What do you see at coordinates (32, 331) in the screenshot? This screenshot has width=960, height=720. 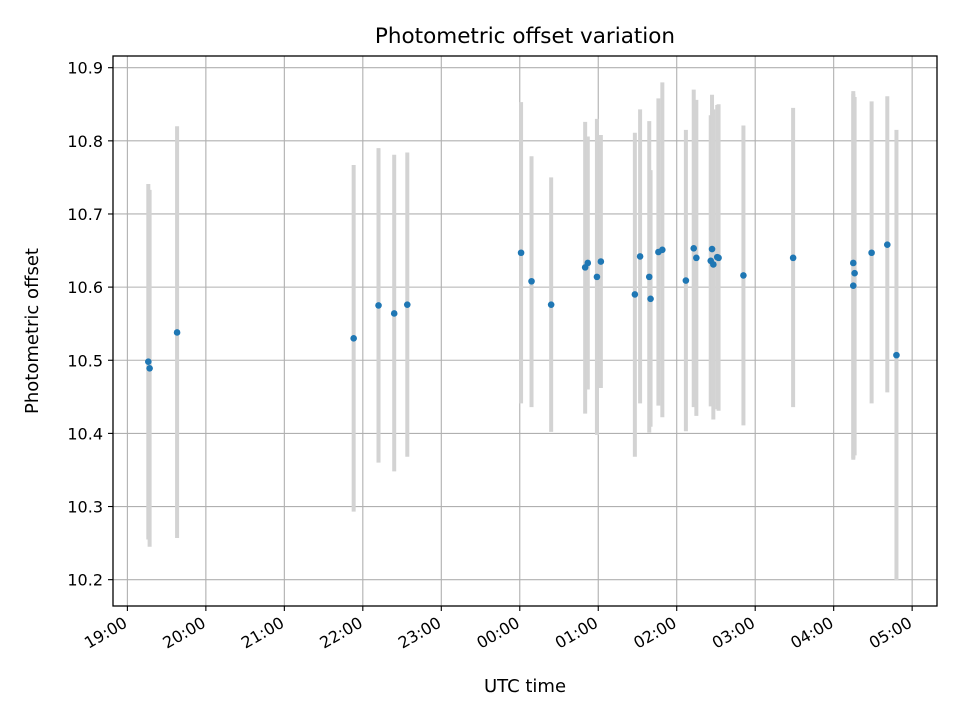 I see `y-axis-title: Photometric offset` at bounding box center [32, 331].